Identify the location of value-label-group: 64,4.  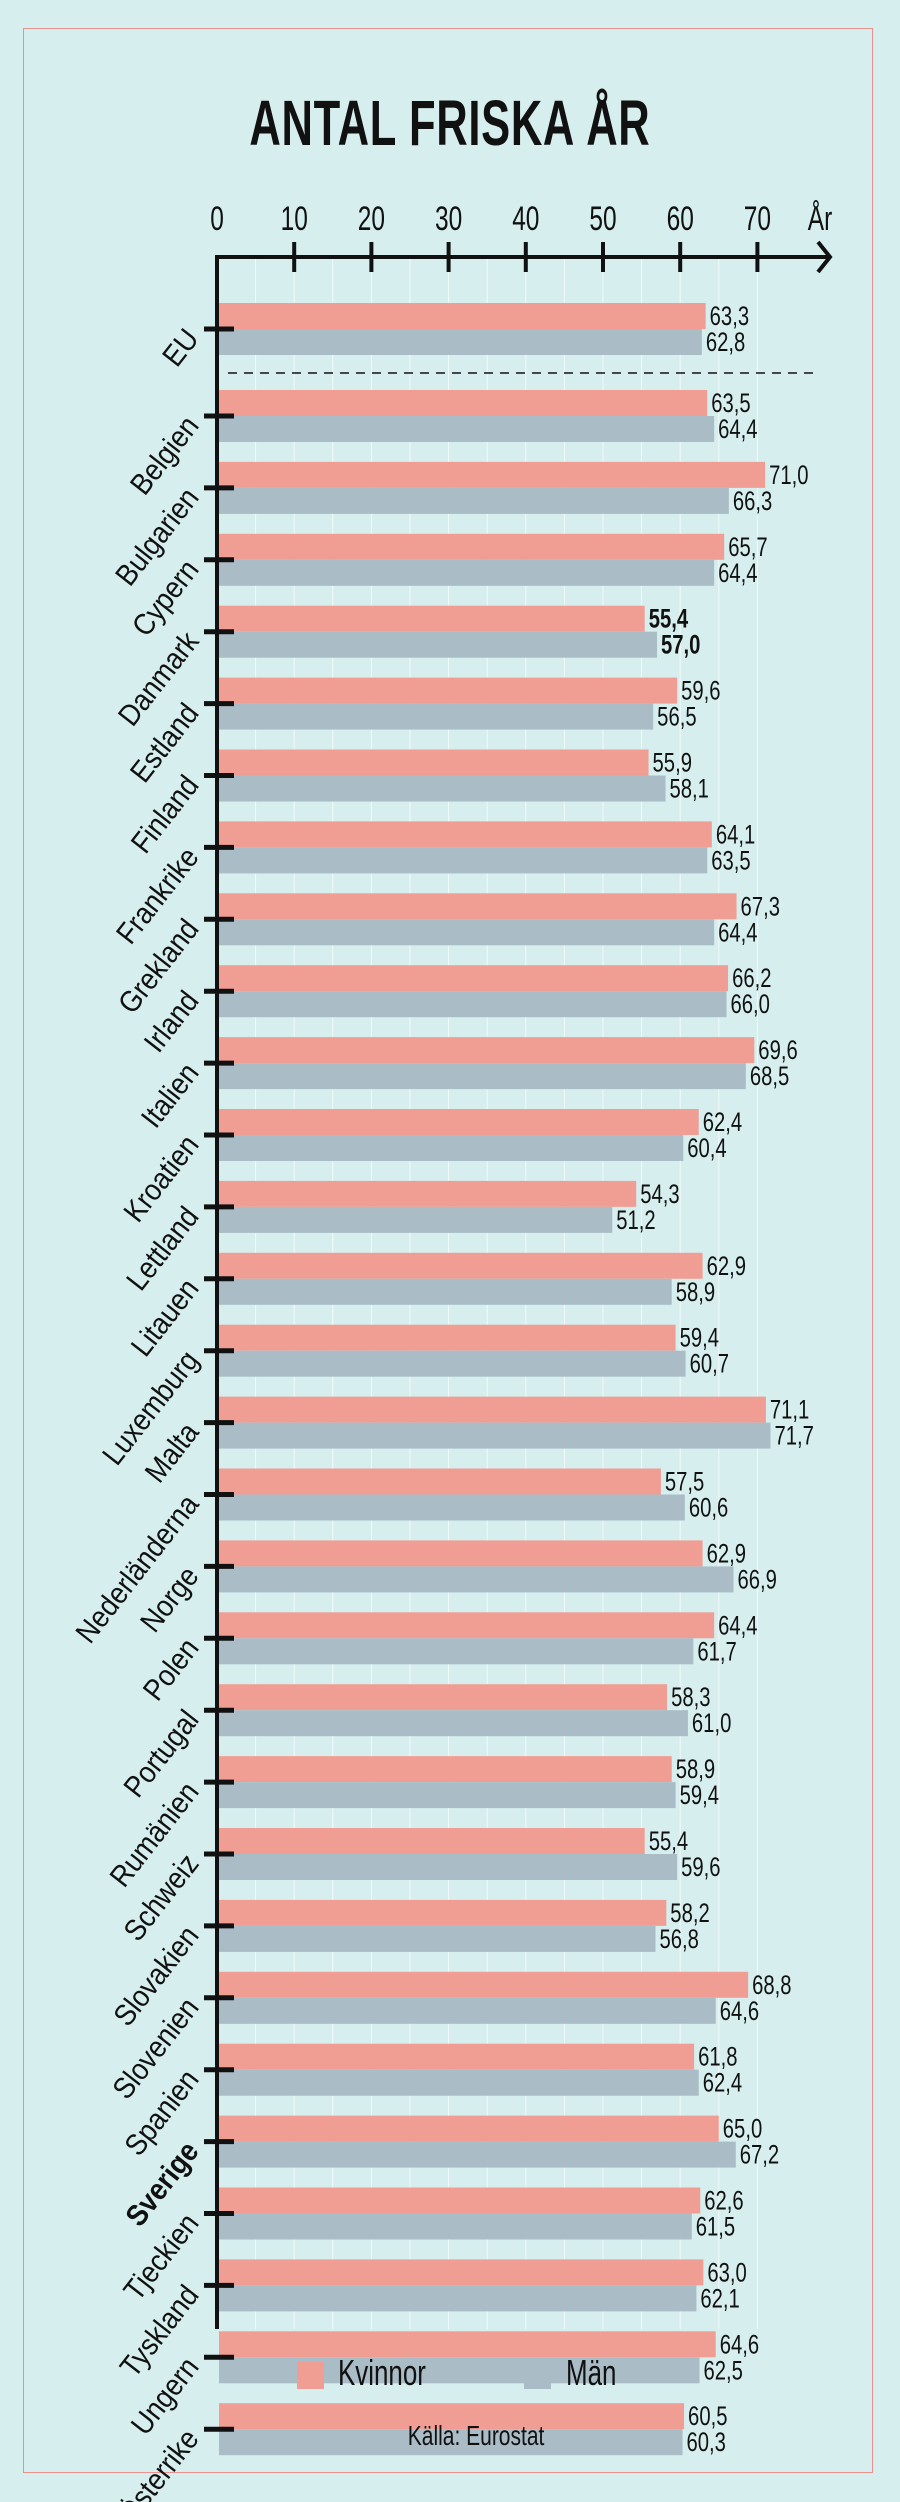
(737, 1626).